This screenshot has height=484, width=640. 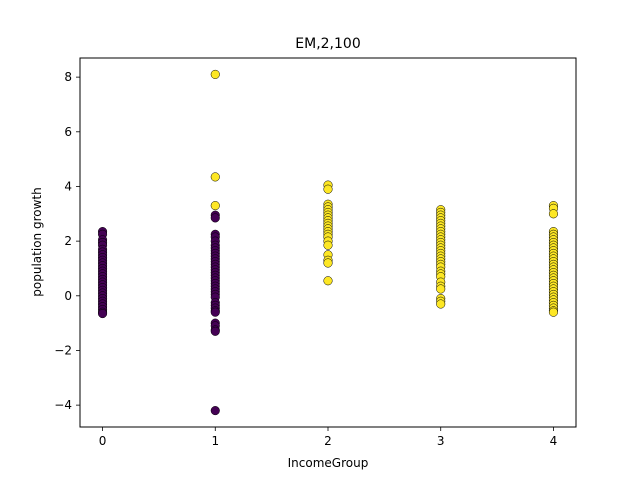 What do you see at coordinates (103, 441) in the screenshot?
I see `x-tick-label: 0` at bounding box center [103, 441].